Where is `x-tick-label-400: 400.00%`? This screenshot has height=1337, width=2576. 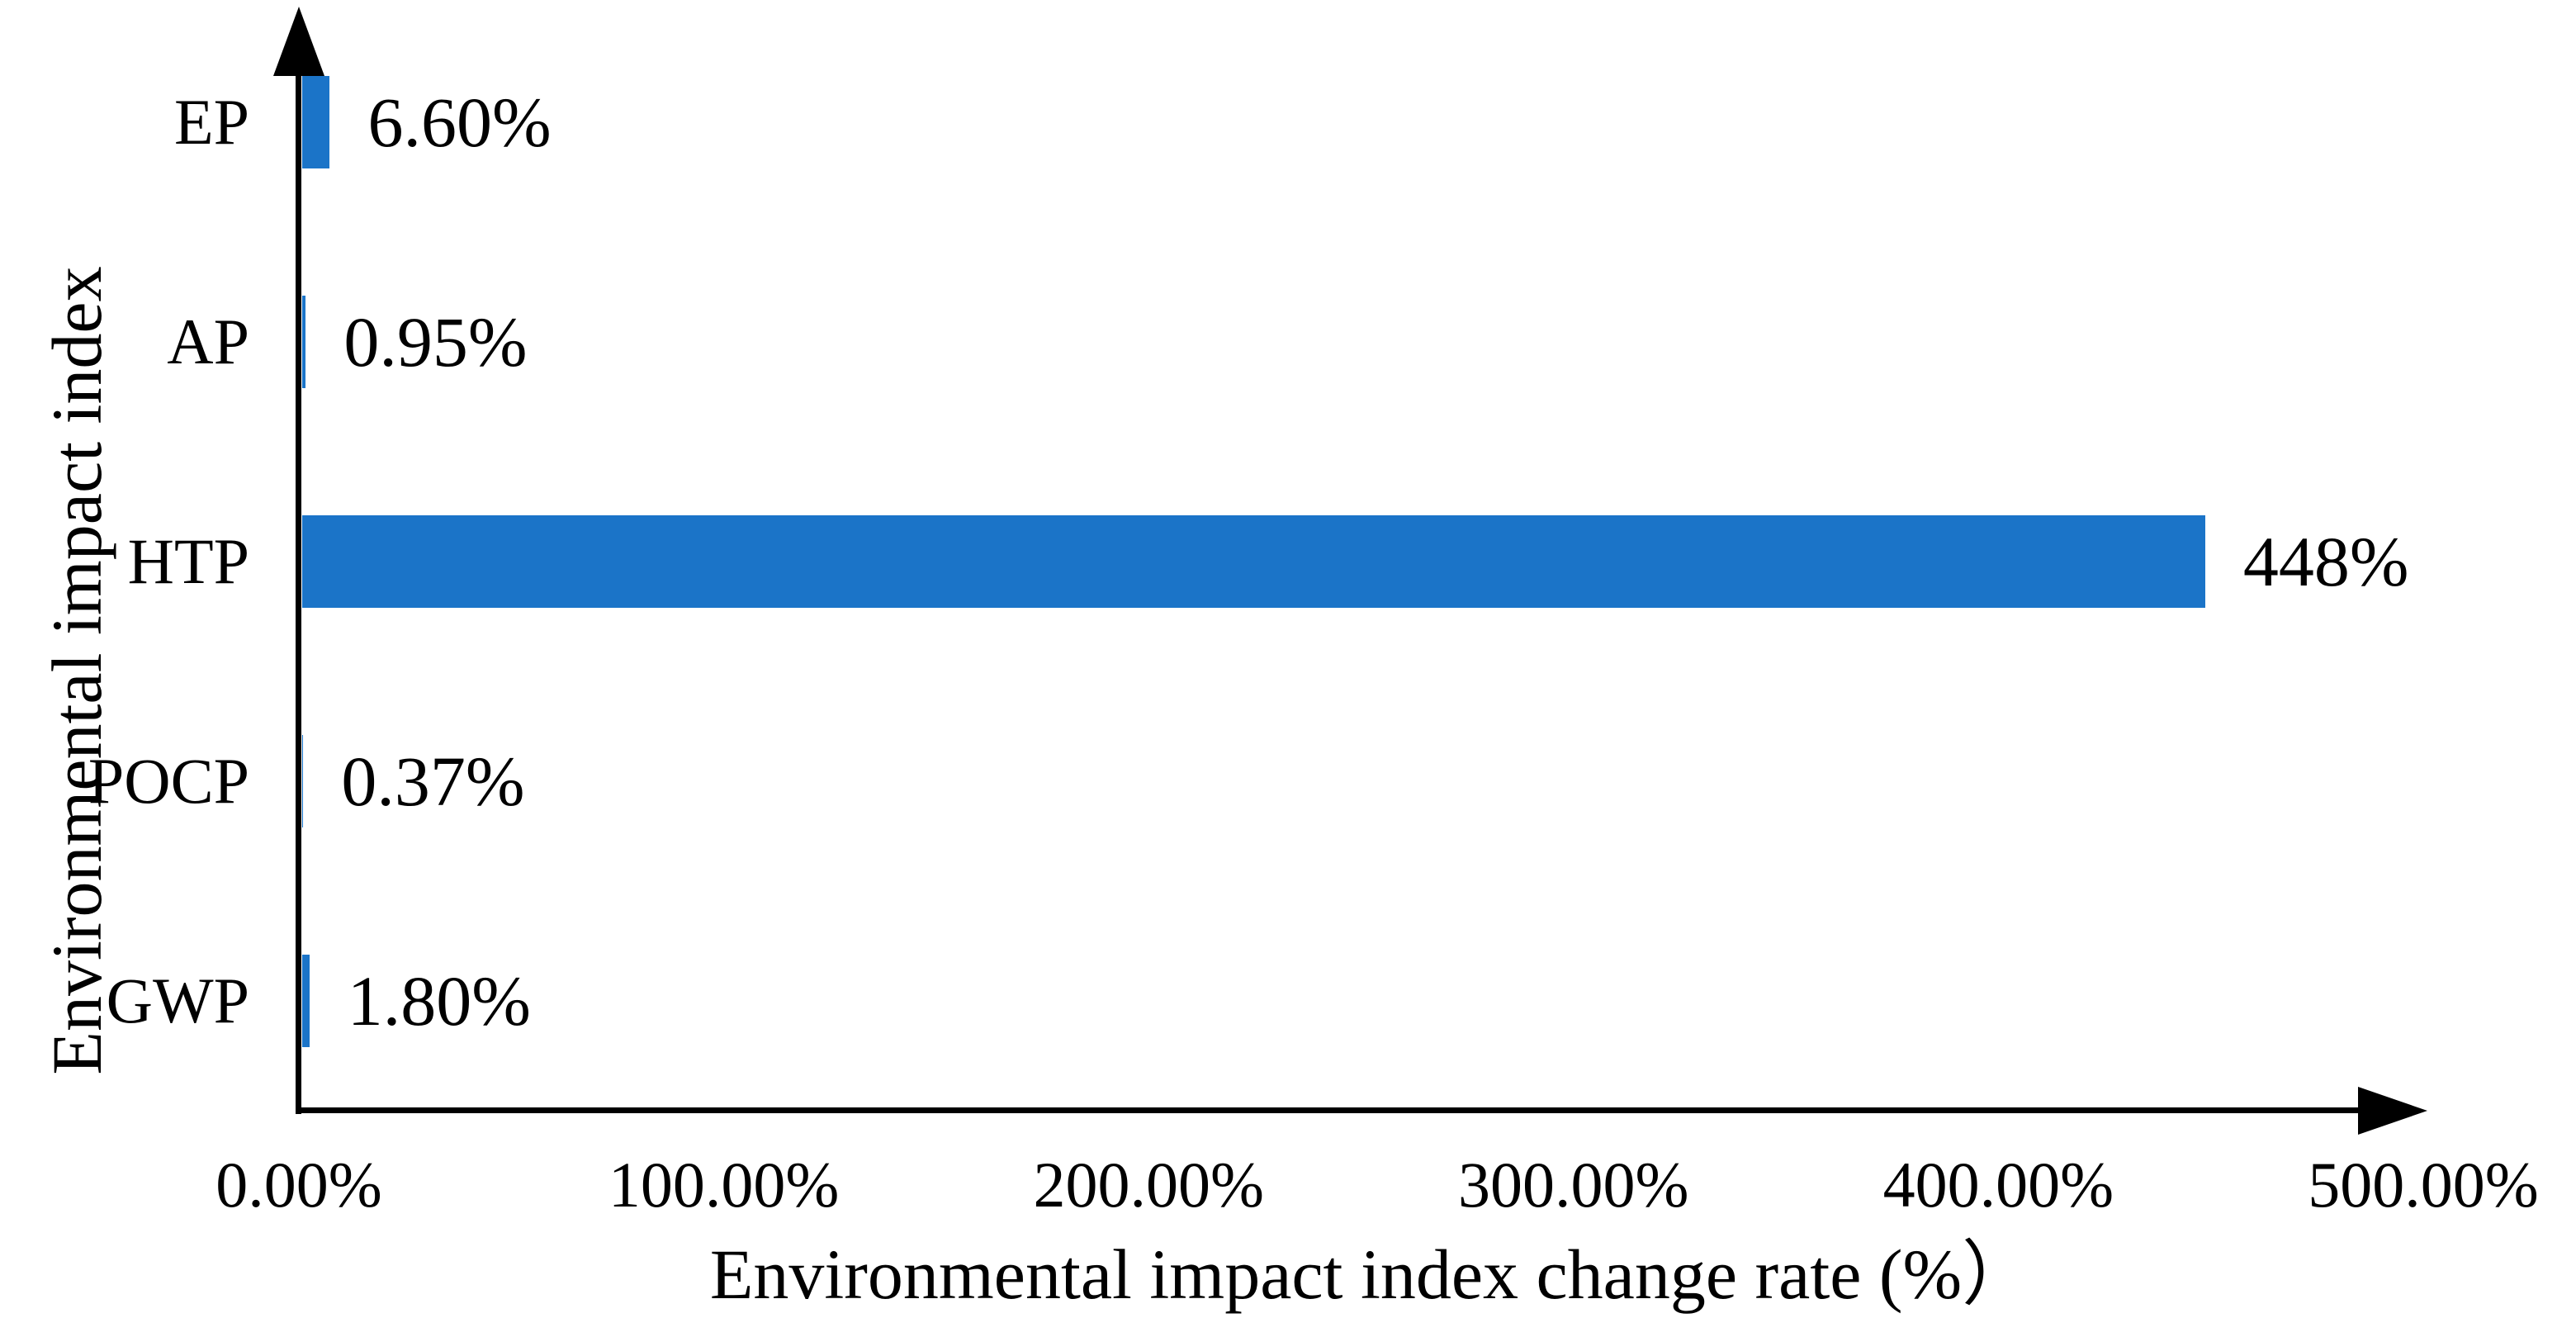
x-tick-label-400: 400.00% is located at coordinates (1998, 1185).